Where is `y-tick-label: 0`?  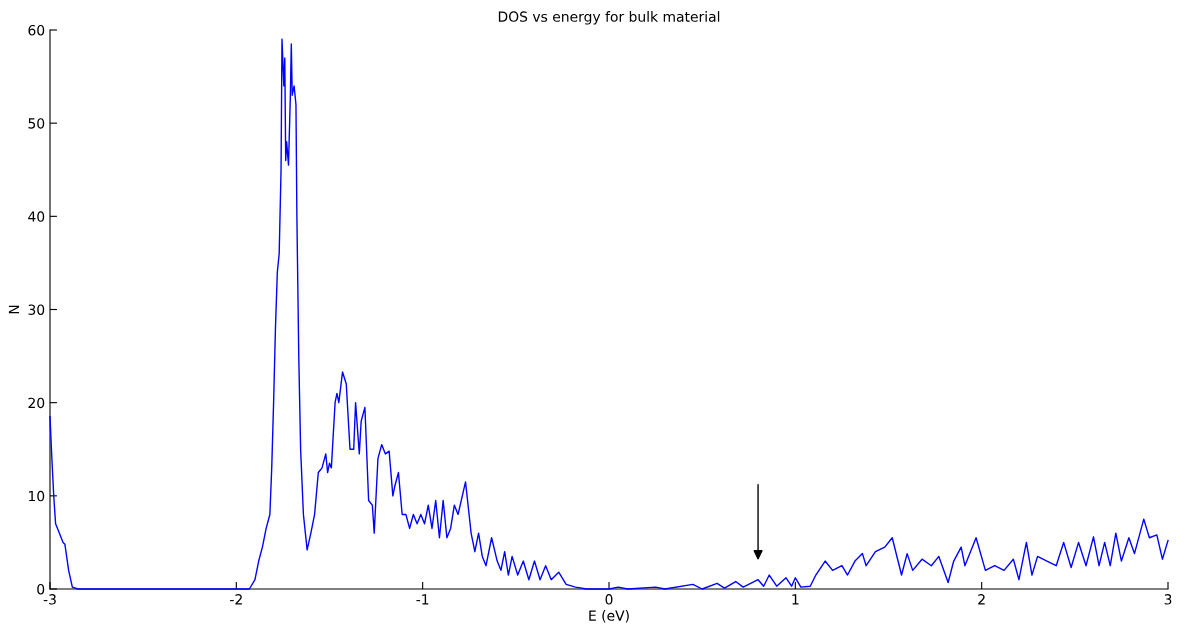
y-tick-label: 0 is located at coordinates (41, 589).